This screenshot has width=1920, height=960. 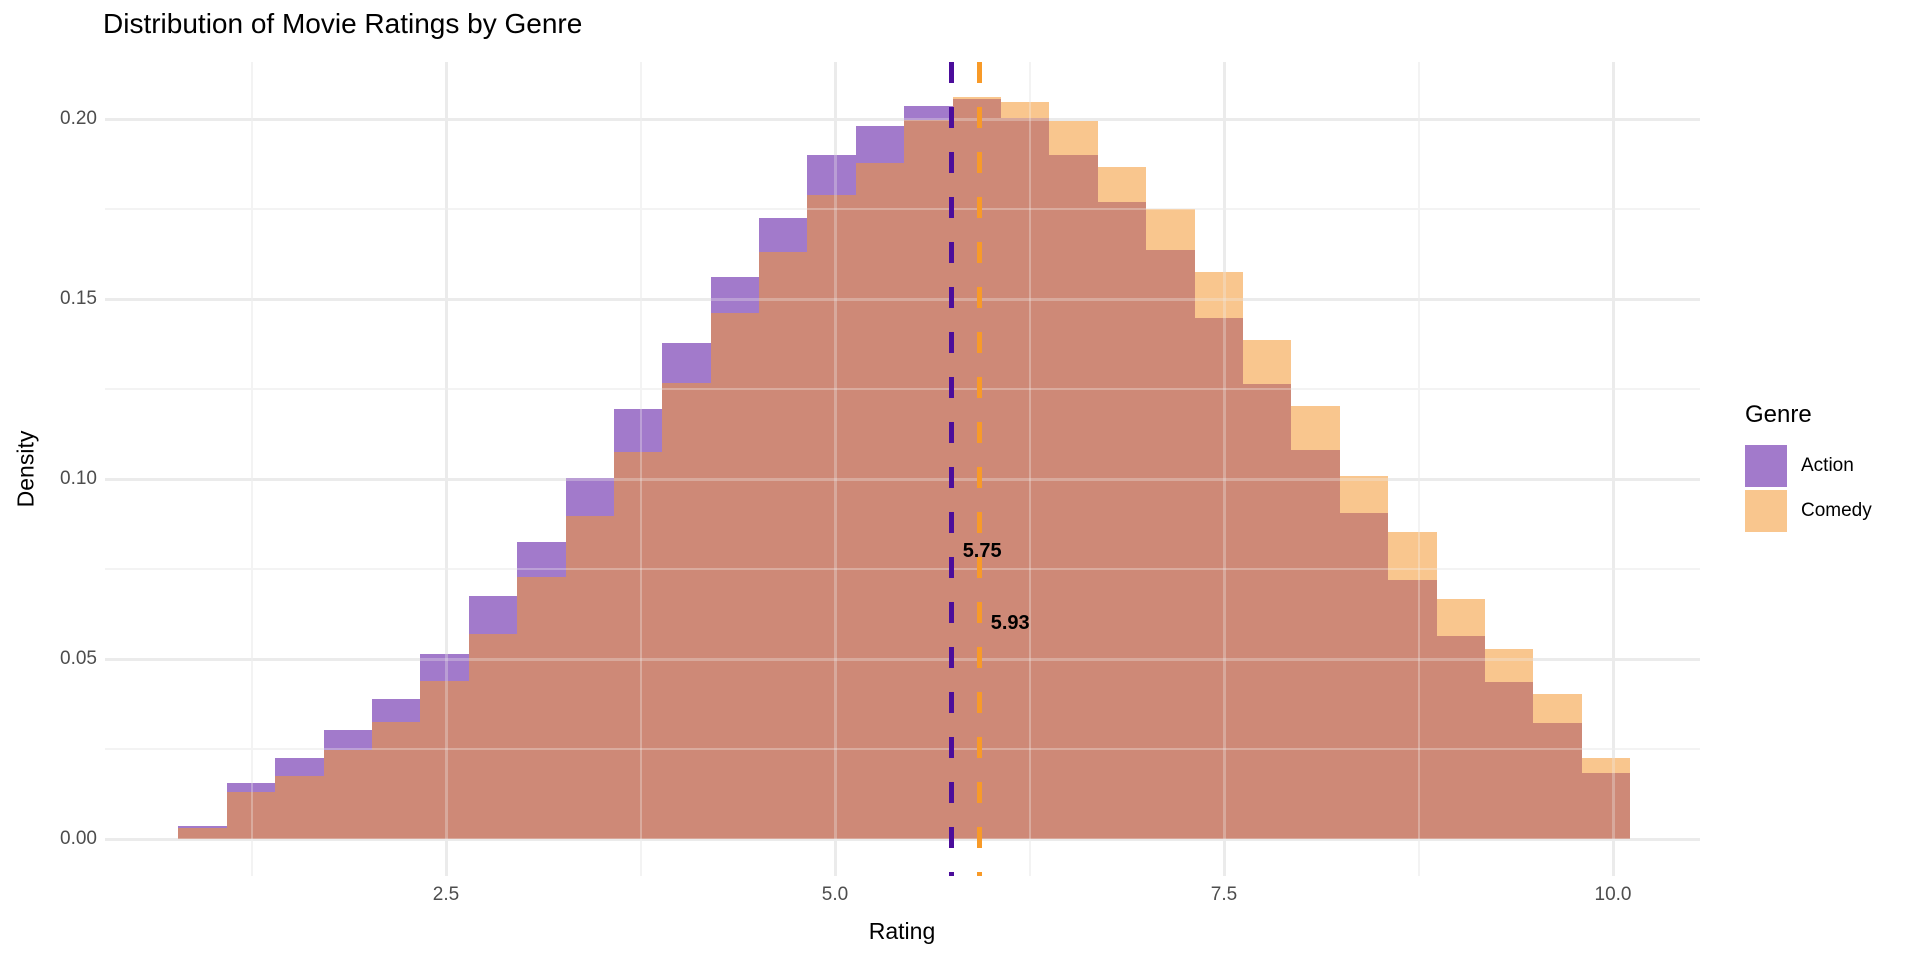 I want to click on y-tick-label: 0.10, so click(x=78, y=478).